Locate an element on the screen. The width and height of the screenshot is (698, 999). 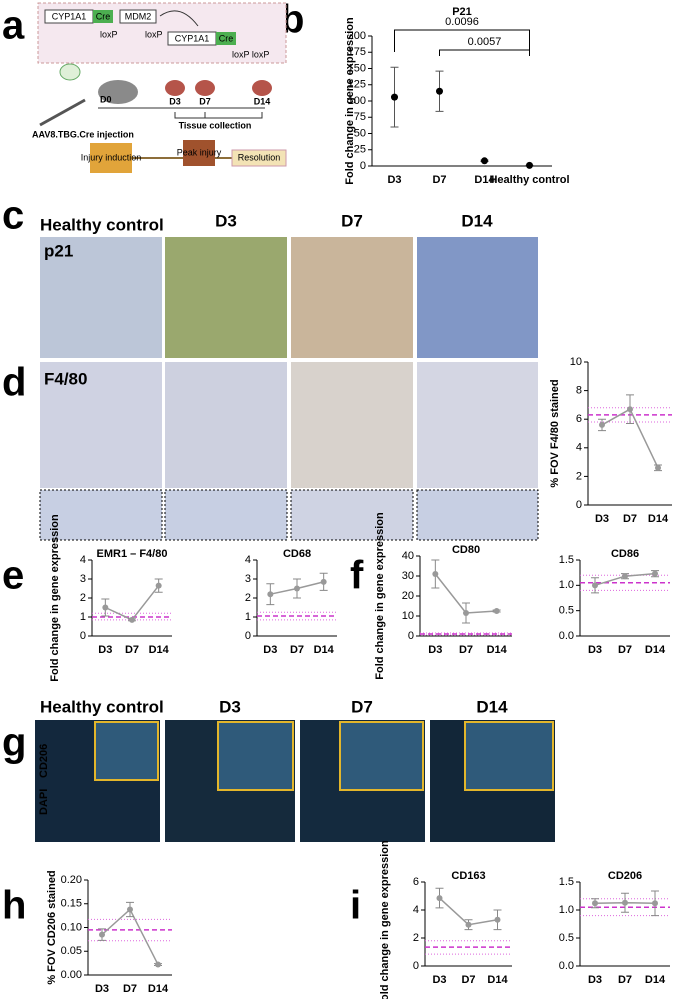
phase: Resolution is located at coordinates (259, 157).